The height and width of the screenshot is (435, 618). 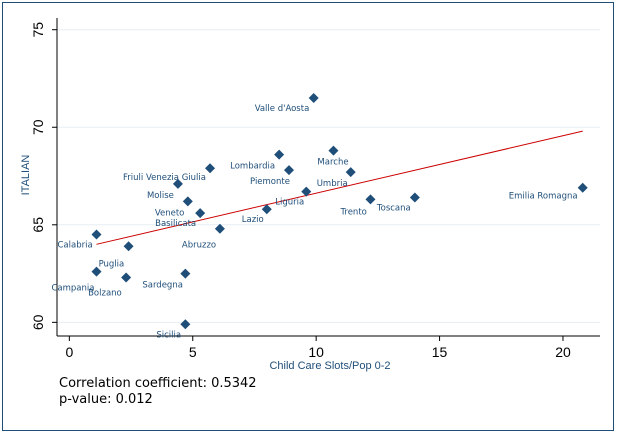 What do you see at coordinates (164, 178) in the screenshot?
I see `point-label: Friuli Venezia Giulia` at bounding box center [164, 178].